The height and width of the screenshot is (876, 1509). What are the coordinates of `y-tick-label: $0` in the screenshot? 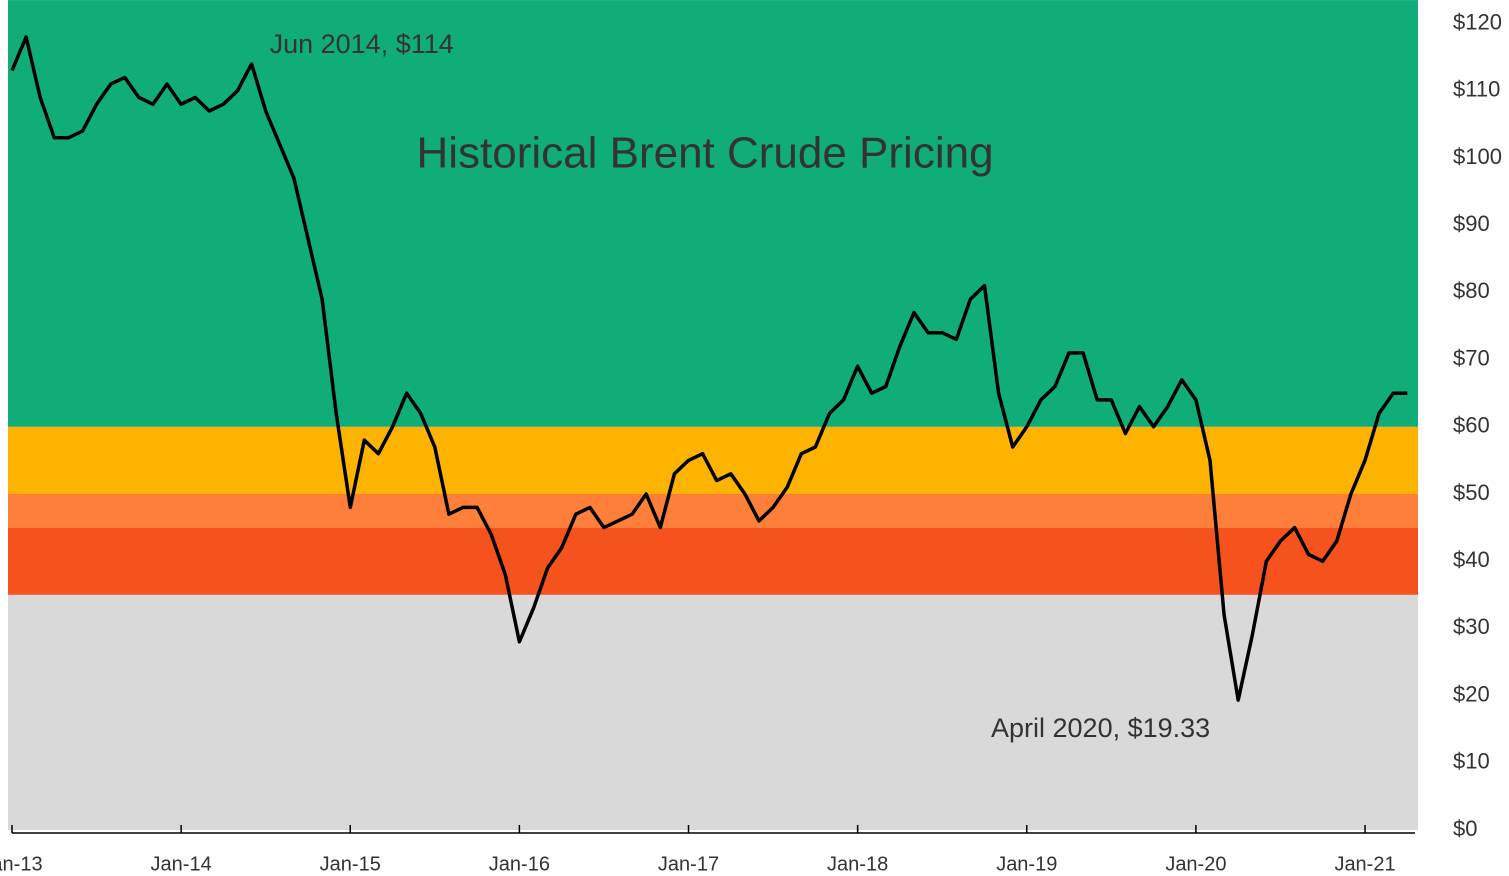 It's located at (1465, 828).